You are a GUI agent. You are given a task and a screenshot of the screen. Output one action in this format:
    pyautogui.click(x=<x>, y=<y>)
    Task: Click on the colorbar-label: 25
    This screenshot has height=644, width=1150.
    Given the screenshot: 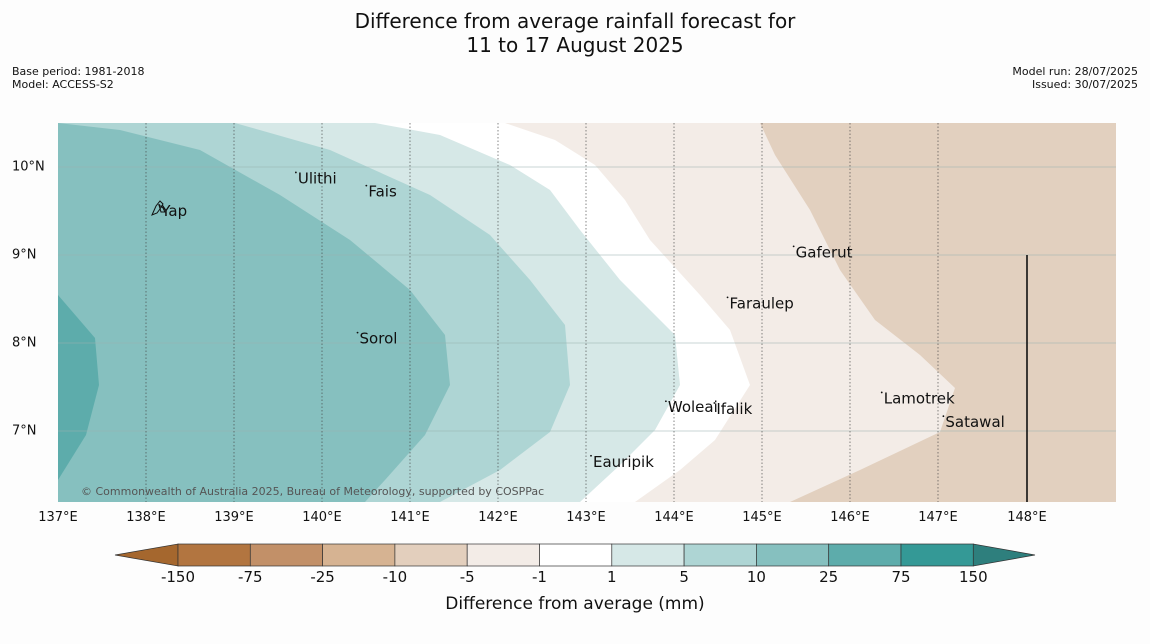 What is the action you would take?
    pyautogui.click(x=829, y=577)
    